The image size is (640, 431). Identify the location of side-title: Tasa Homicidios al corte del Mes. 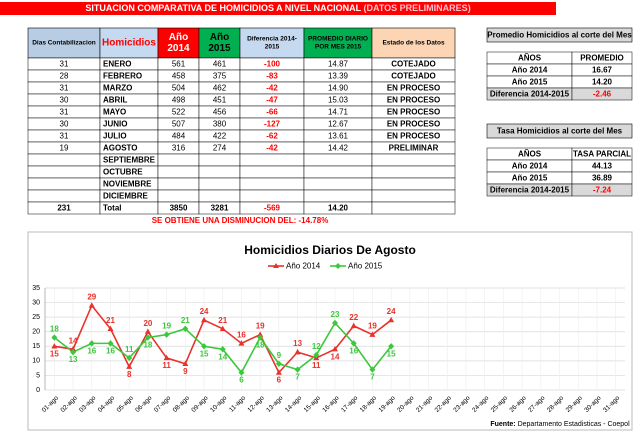
(560, 131).